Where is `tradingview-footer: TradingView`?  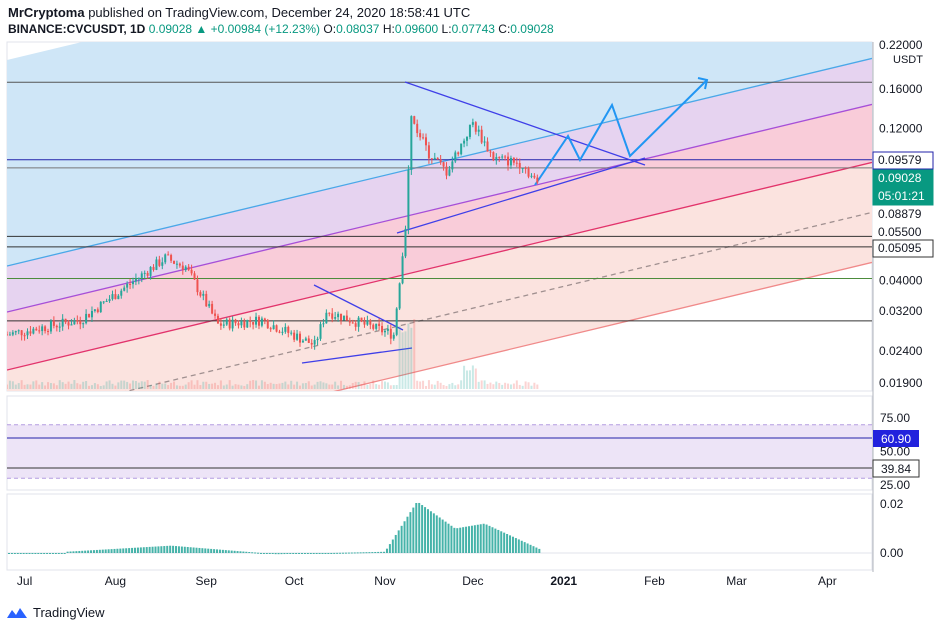
tradingview-footer: TradingView is located at coordinates (55, 612).